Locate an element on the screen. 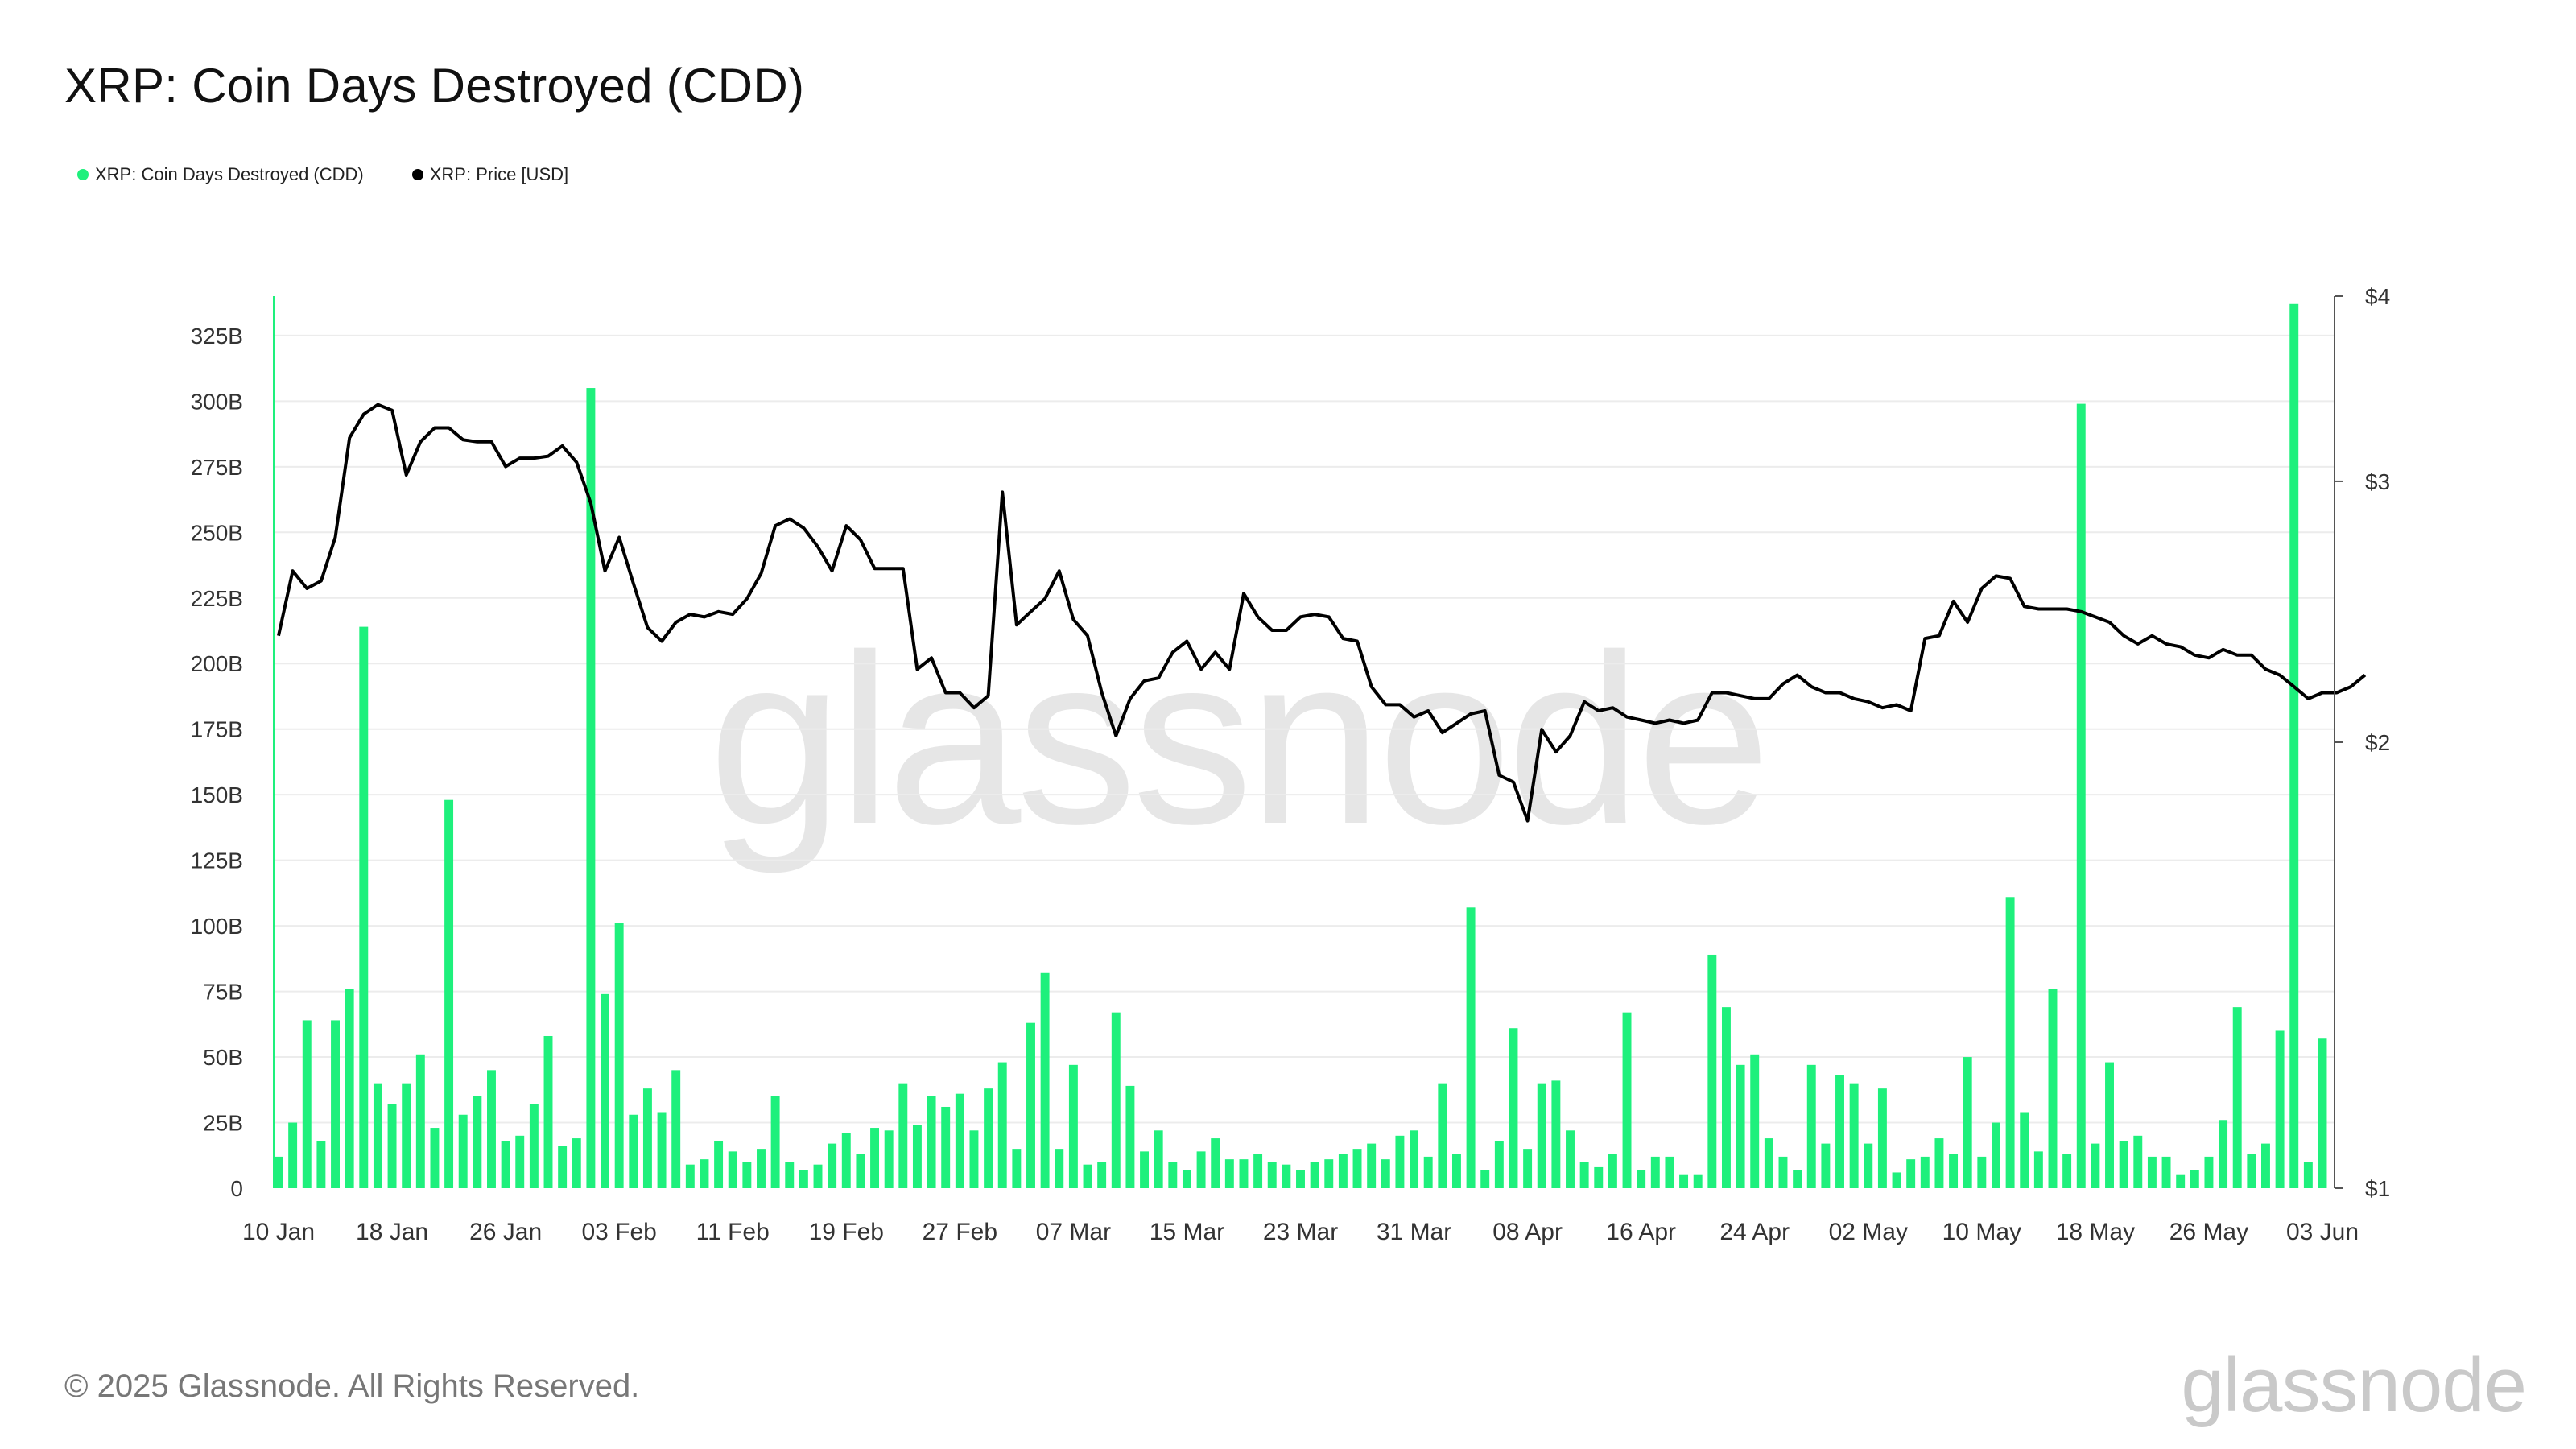  y-left-tick-label: 175B is located at coordinates (217, 729).